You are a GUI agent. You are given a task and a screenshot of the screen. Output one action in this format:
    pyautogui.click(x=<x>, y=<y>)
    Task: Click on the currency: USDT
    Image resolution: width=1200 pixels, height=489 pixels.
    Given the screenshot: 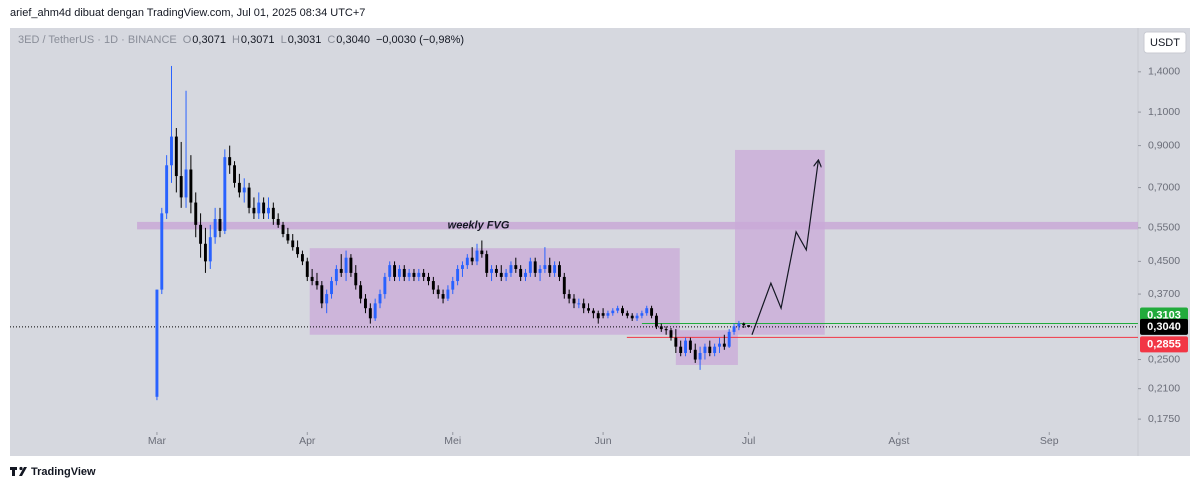 What is the action you would take?
    pyautogui.click(x=1165, y=43)
    